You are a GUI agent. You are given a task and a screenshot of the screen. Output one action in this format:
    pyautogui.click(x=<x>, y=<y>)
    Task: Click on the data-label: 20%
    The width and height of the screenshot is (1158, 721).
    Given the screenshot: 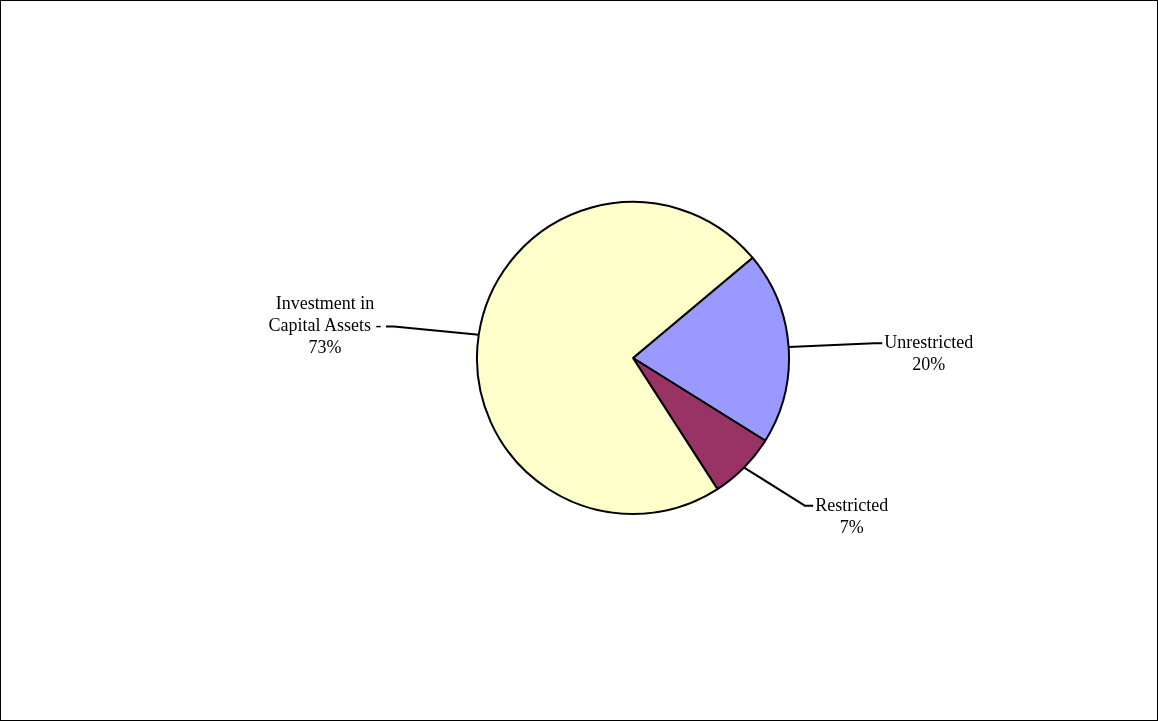 What is the action you would take?
    pyautogui.click(x=929, y=364)
    